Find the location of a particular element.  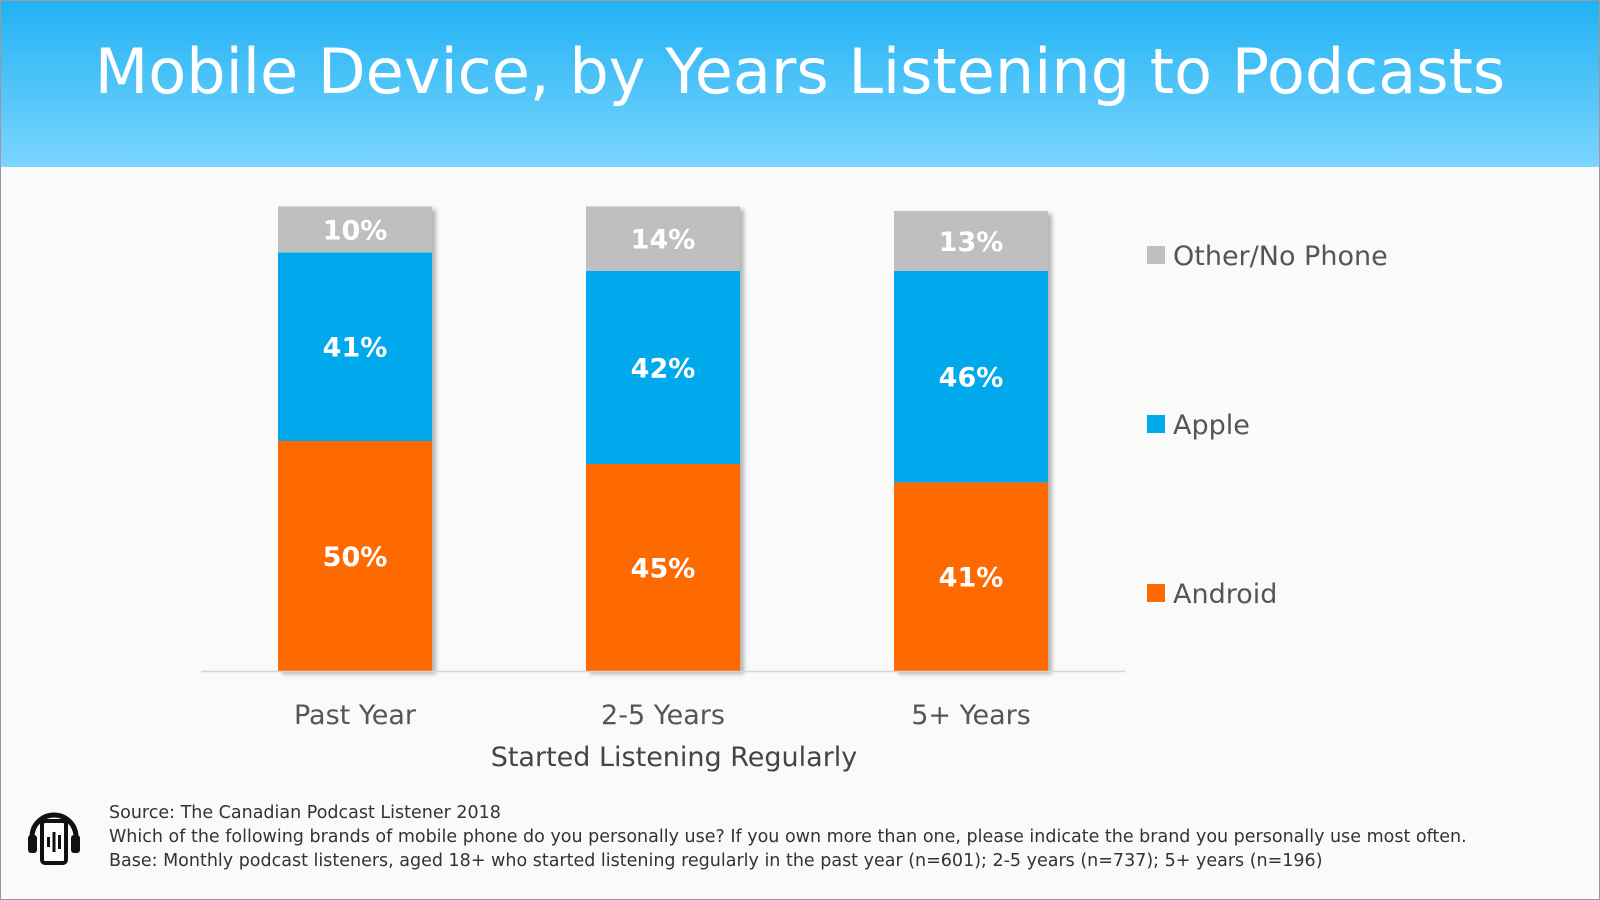

x-axis-title: Started Listening Regularly is located at coordinates (674, 757).